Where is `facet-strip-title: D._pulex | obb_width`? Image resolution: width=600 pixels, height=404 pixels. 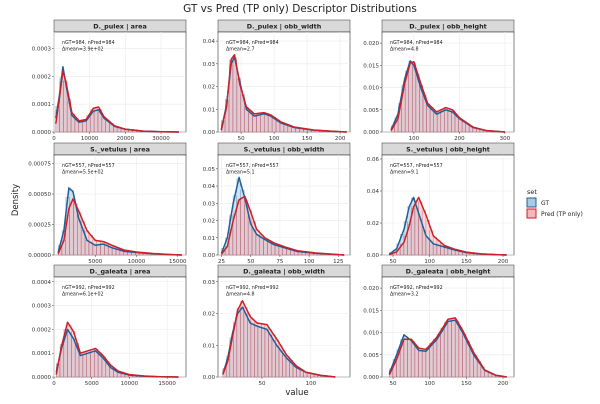 facet-strip-title: D._pulex | obb_width is located at coordinates (284, 27).